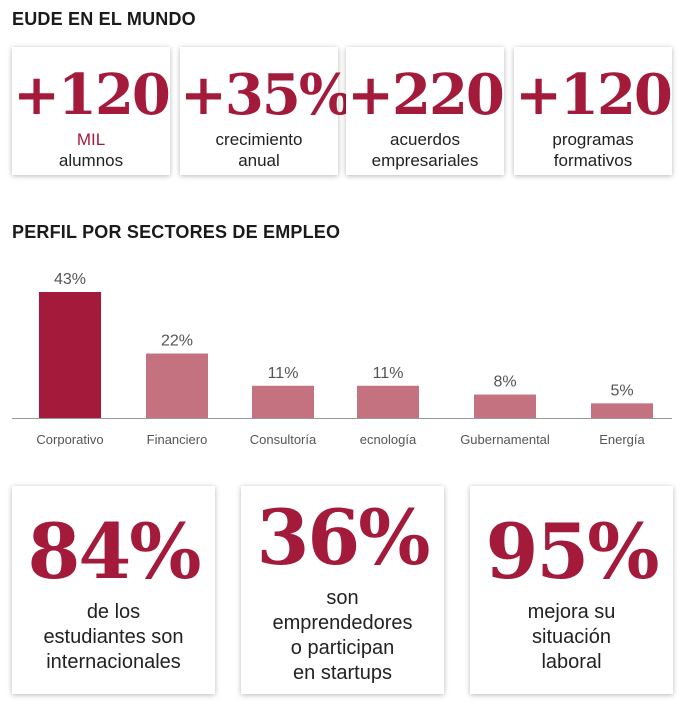  I want to click on stat-label-line: en startups, so click(342, 673).